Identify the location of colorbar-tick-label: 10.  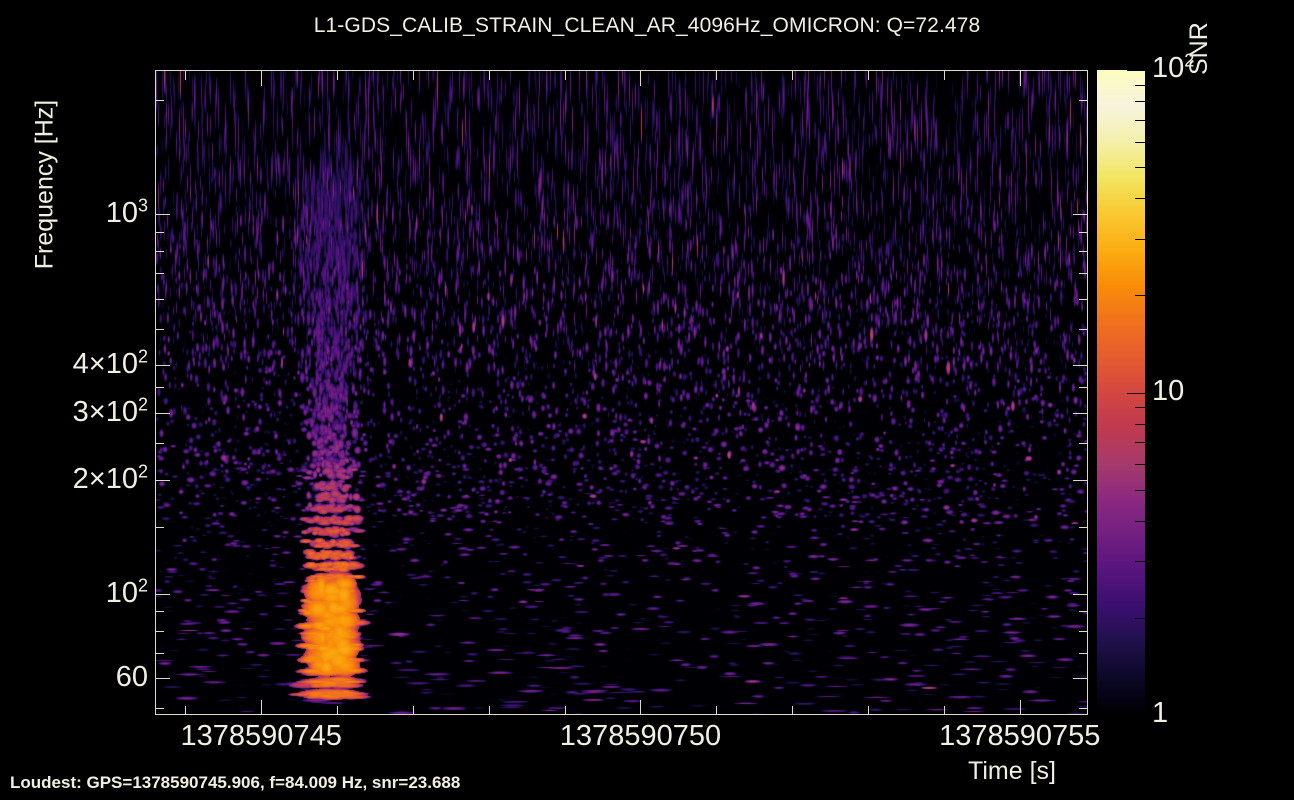
(1168, 390).